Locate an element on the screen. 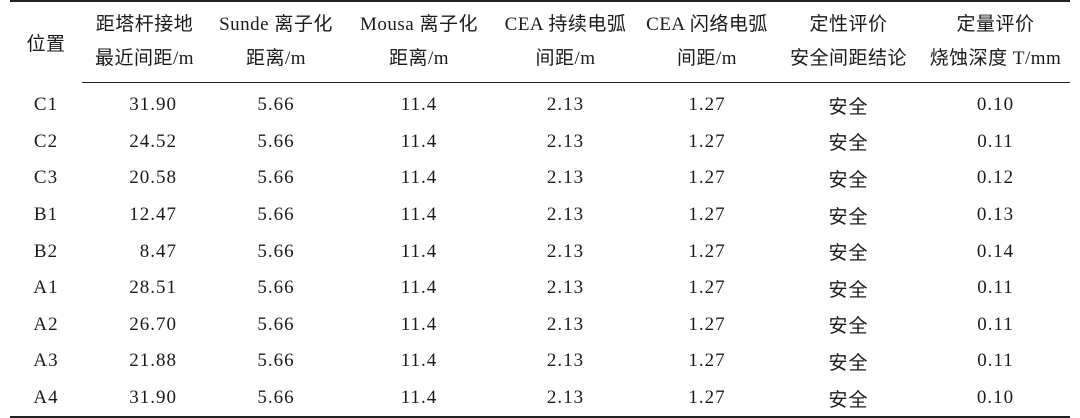 The image size is (1080, 418). cell-distance: 20.58 is located at coordinates (153, 178).